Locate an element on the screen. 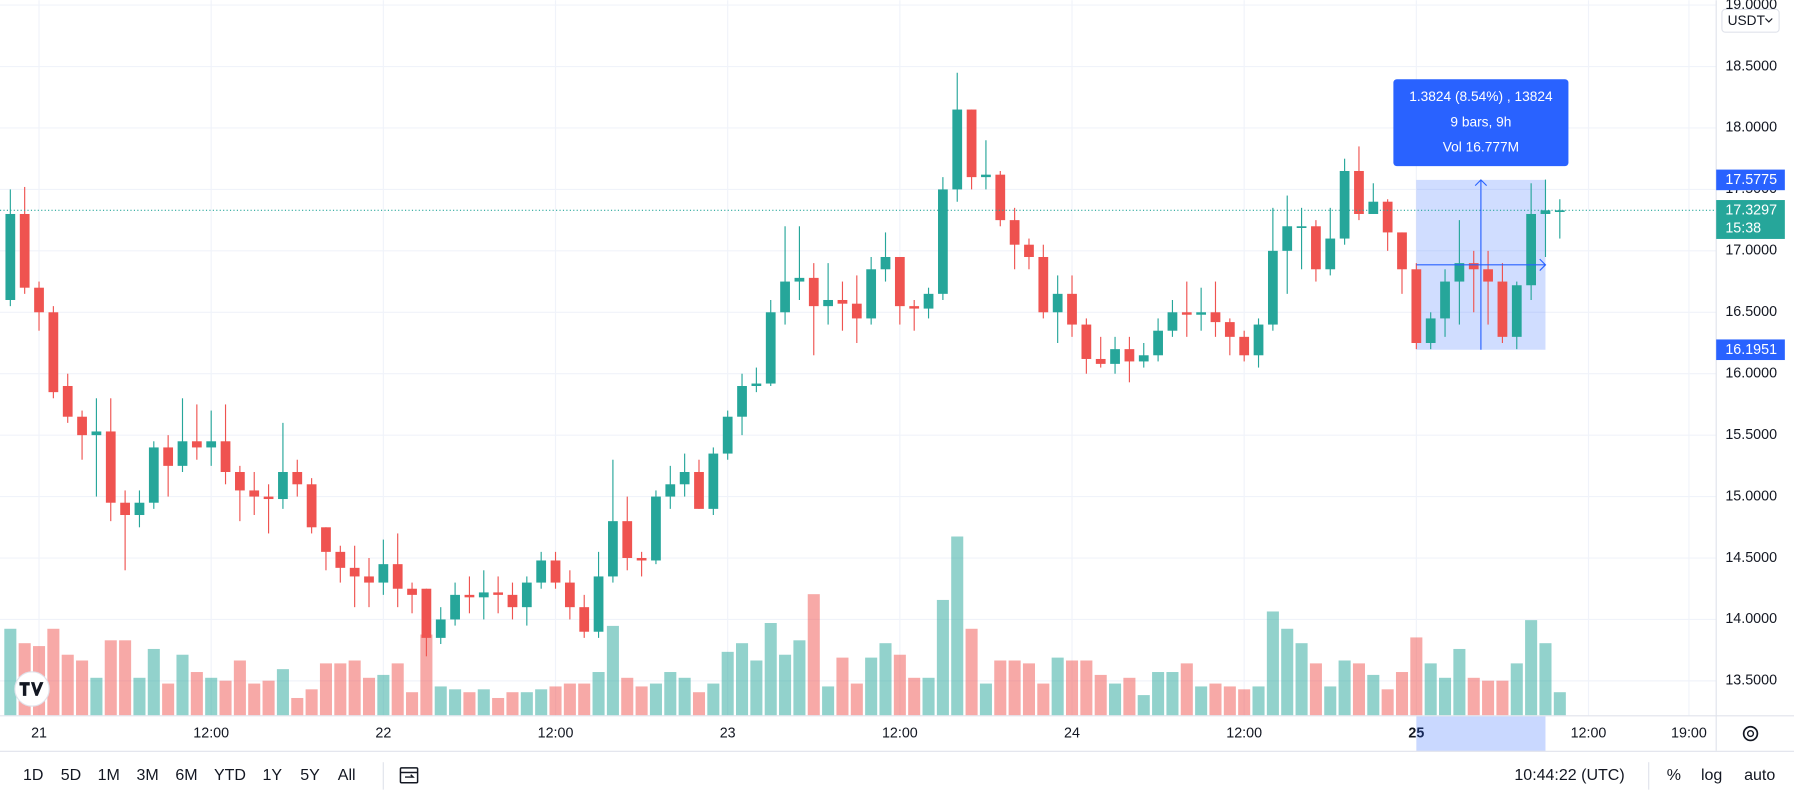 This screenshot has width=1794, height=799. currency-caret is located at coordinates (1768, 20).